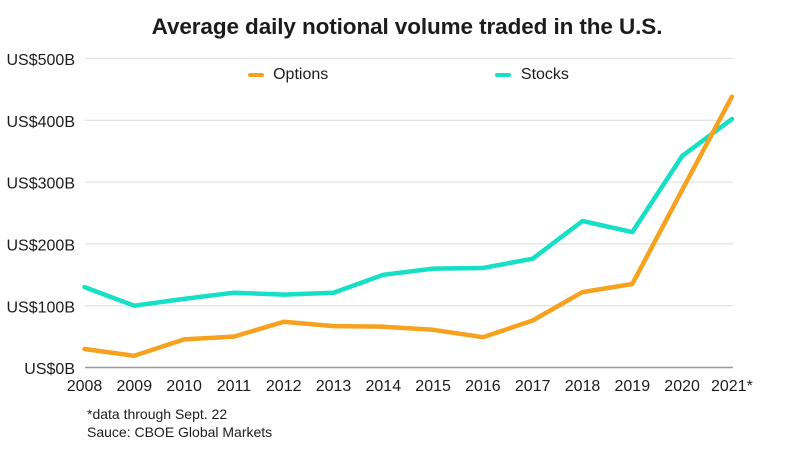 The image size is (786, 464). What do you see at coordinates (732, 386) in the screenshot?
I see `svg-text: 2021*` at bounding box center [732, 386].